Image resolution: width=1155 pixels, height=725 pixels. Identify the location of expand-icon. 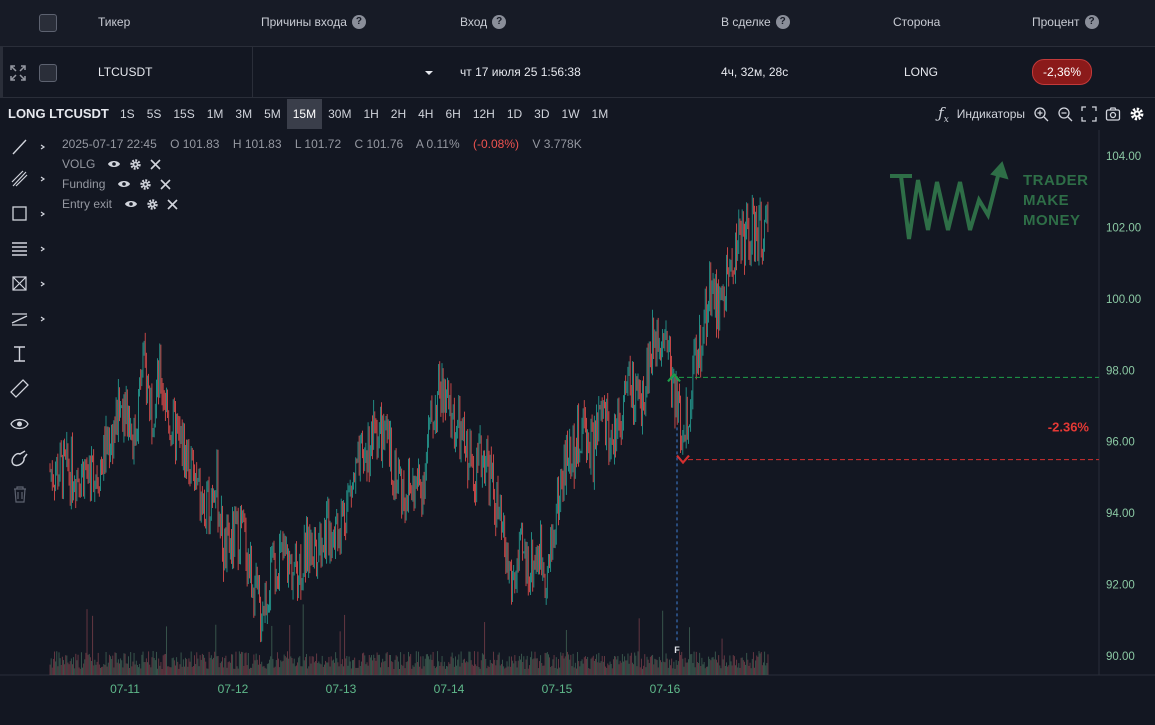
(18, 73).